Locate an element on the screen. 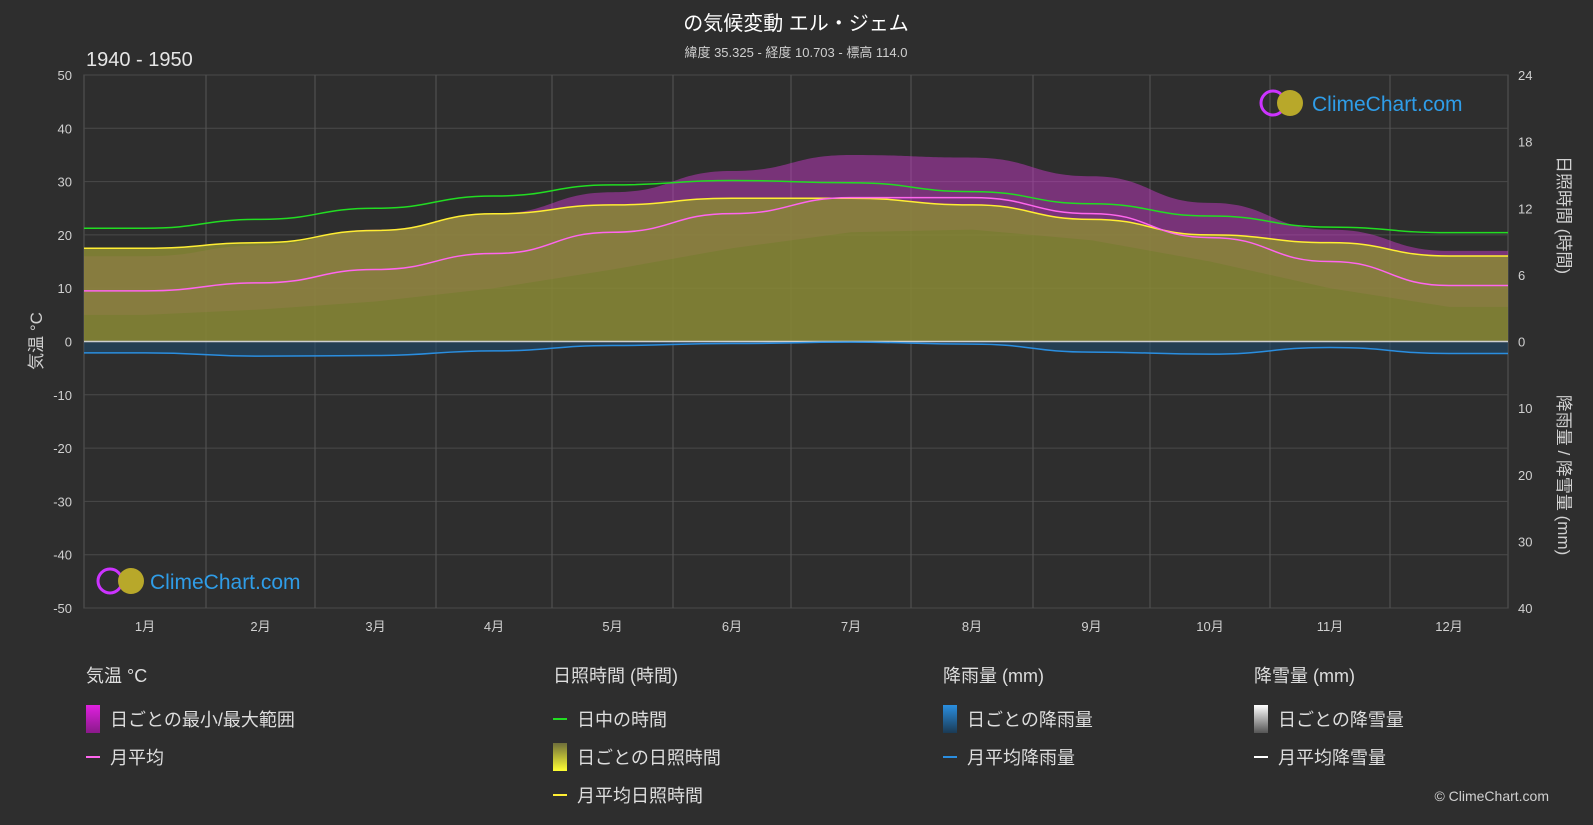 The width and height of the screenshot is (1593, 825). month-label: 4月 is located at coordinates (494, 626).